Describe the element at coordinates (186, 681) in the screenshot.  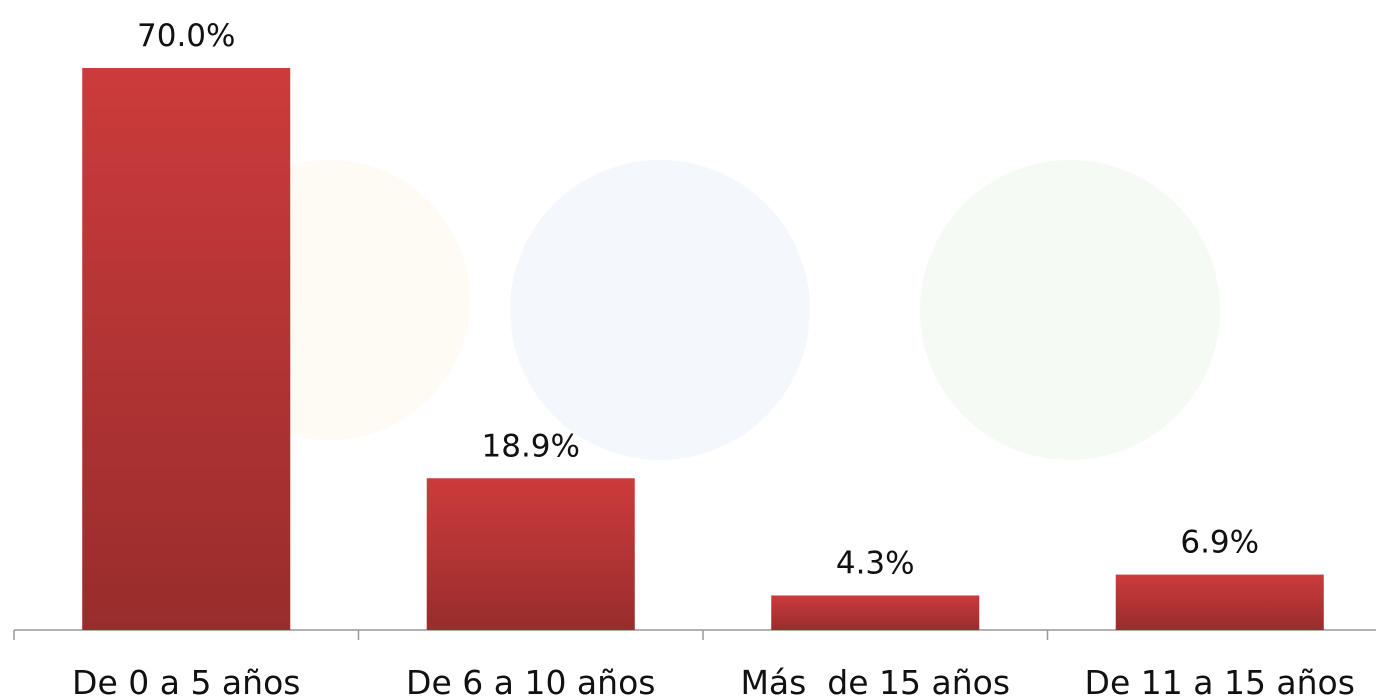
I see `x-tick-label: De 0 a 5 años` at that location.